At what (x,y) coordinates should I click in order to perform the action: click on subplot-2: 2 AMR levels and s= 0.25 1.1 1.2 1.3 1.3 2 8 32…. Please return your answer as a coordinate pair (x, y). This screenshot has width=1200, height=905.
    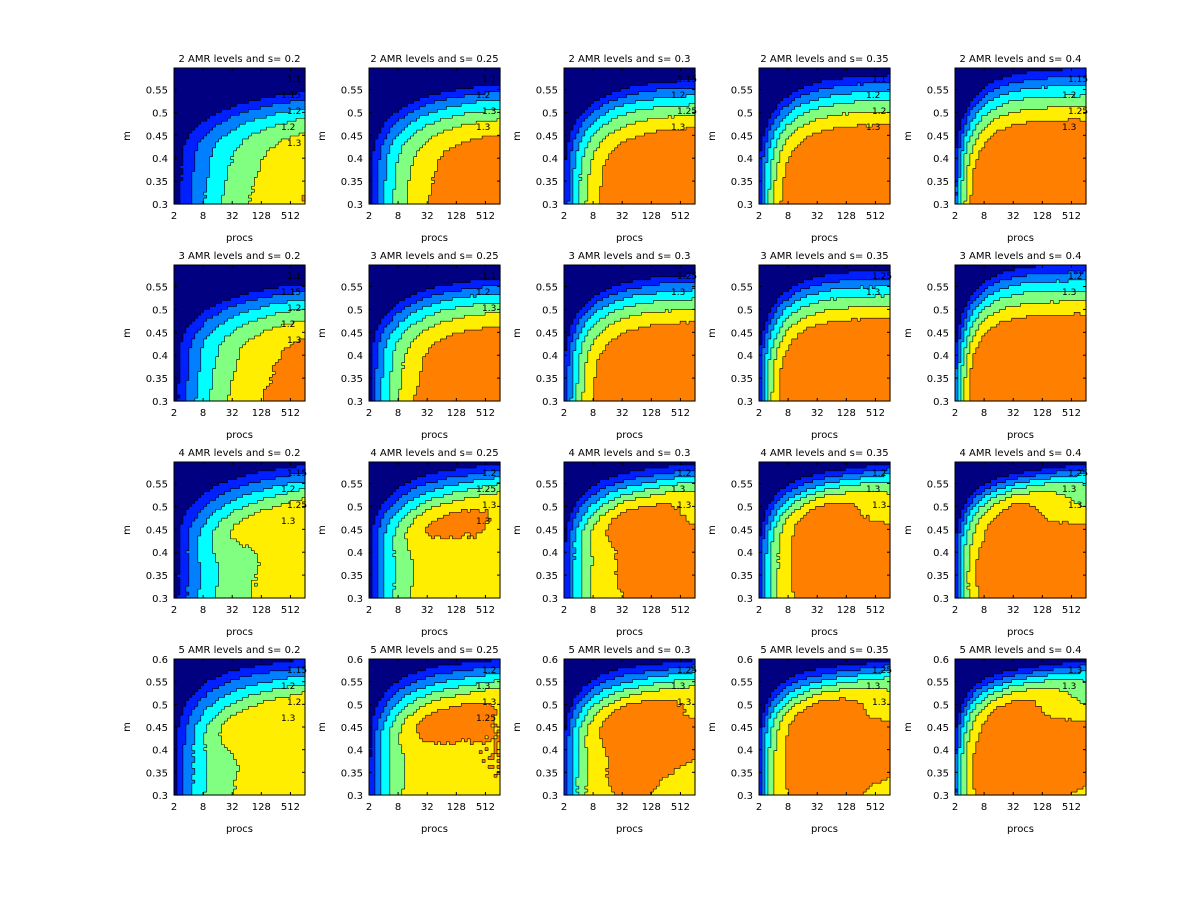
    Looking at the image, I should click on (409, 149).